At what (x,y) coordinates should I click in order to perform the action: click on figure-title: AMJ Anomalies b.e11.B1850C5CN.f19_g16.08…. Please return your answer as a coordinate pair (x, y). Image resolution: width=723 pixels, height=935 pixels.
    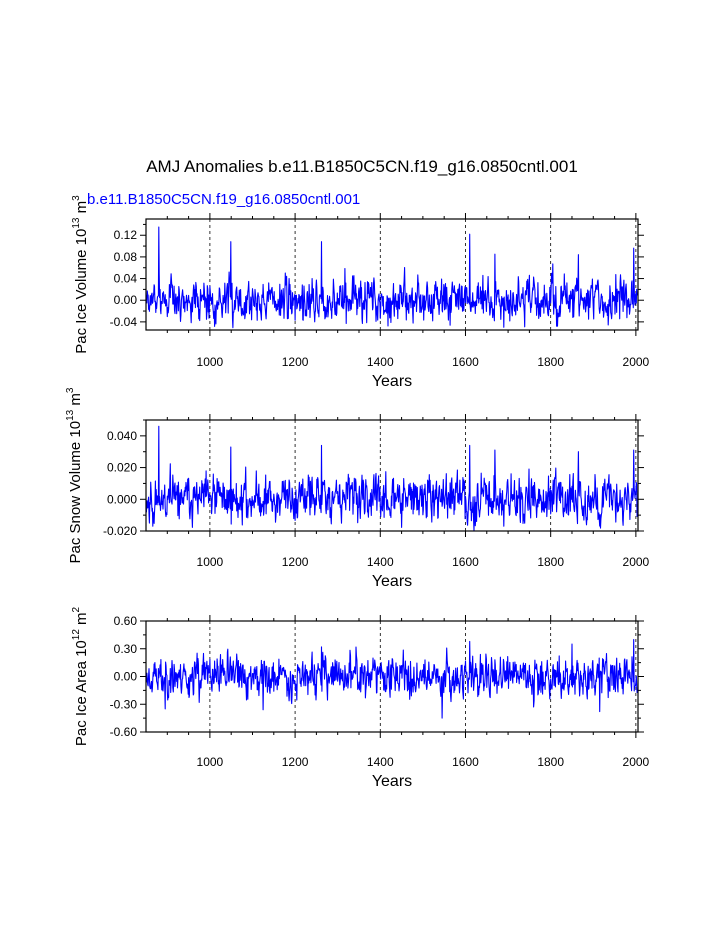
    Looking at the image, I should click on (362, 166).